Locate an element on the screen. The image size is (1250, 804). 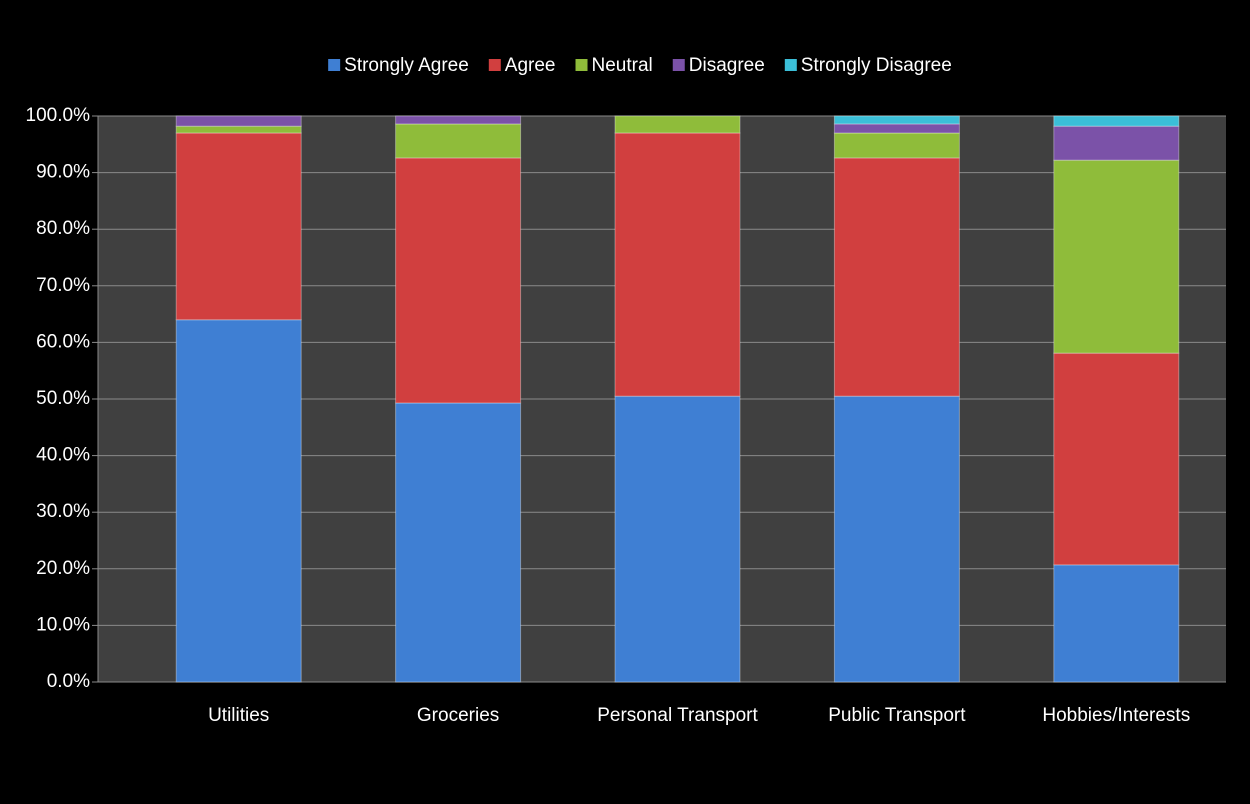
x-tick-label: Utilities is located at coordinates (238, 715).